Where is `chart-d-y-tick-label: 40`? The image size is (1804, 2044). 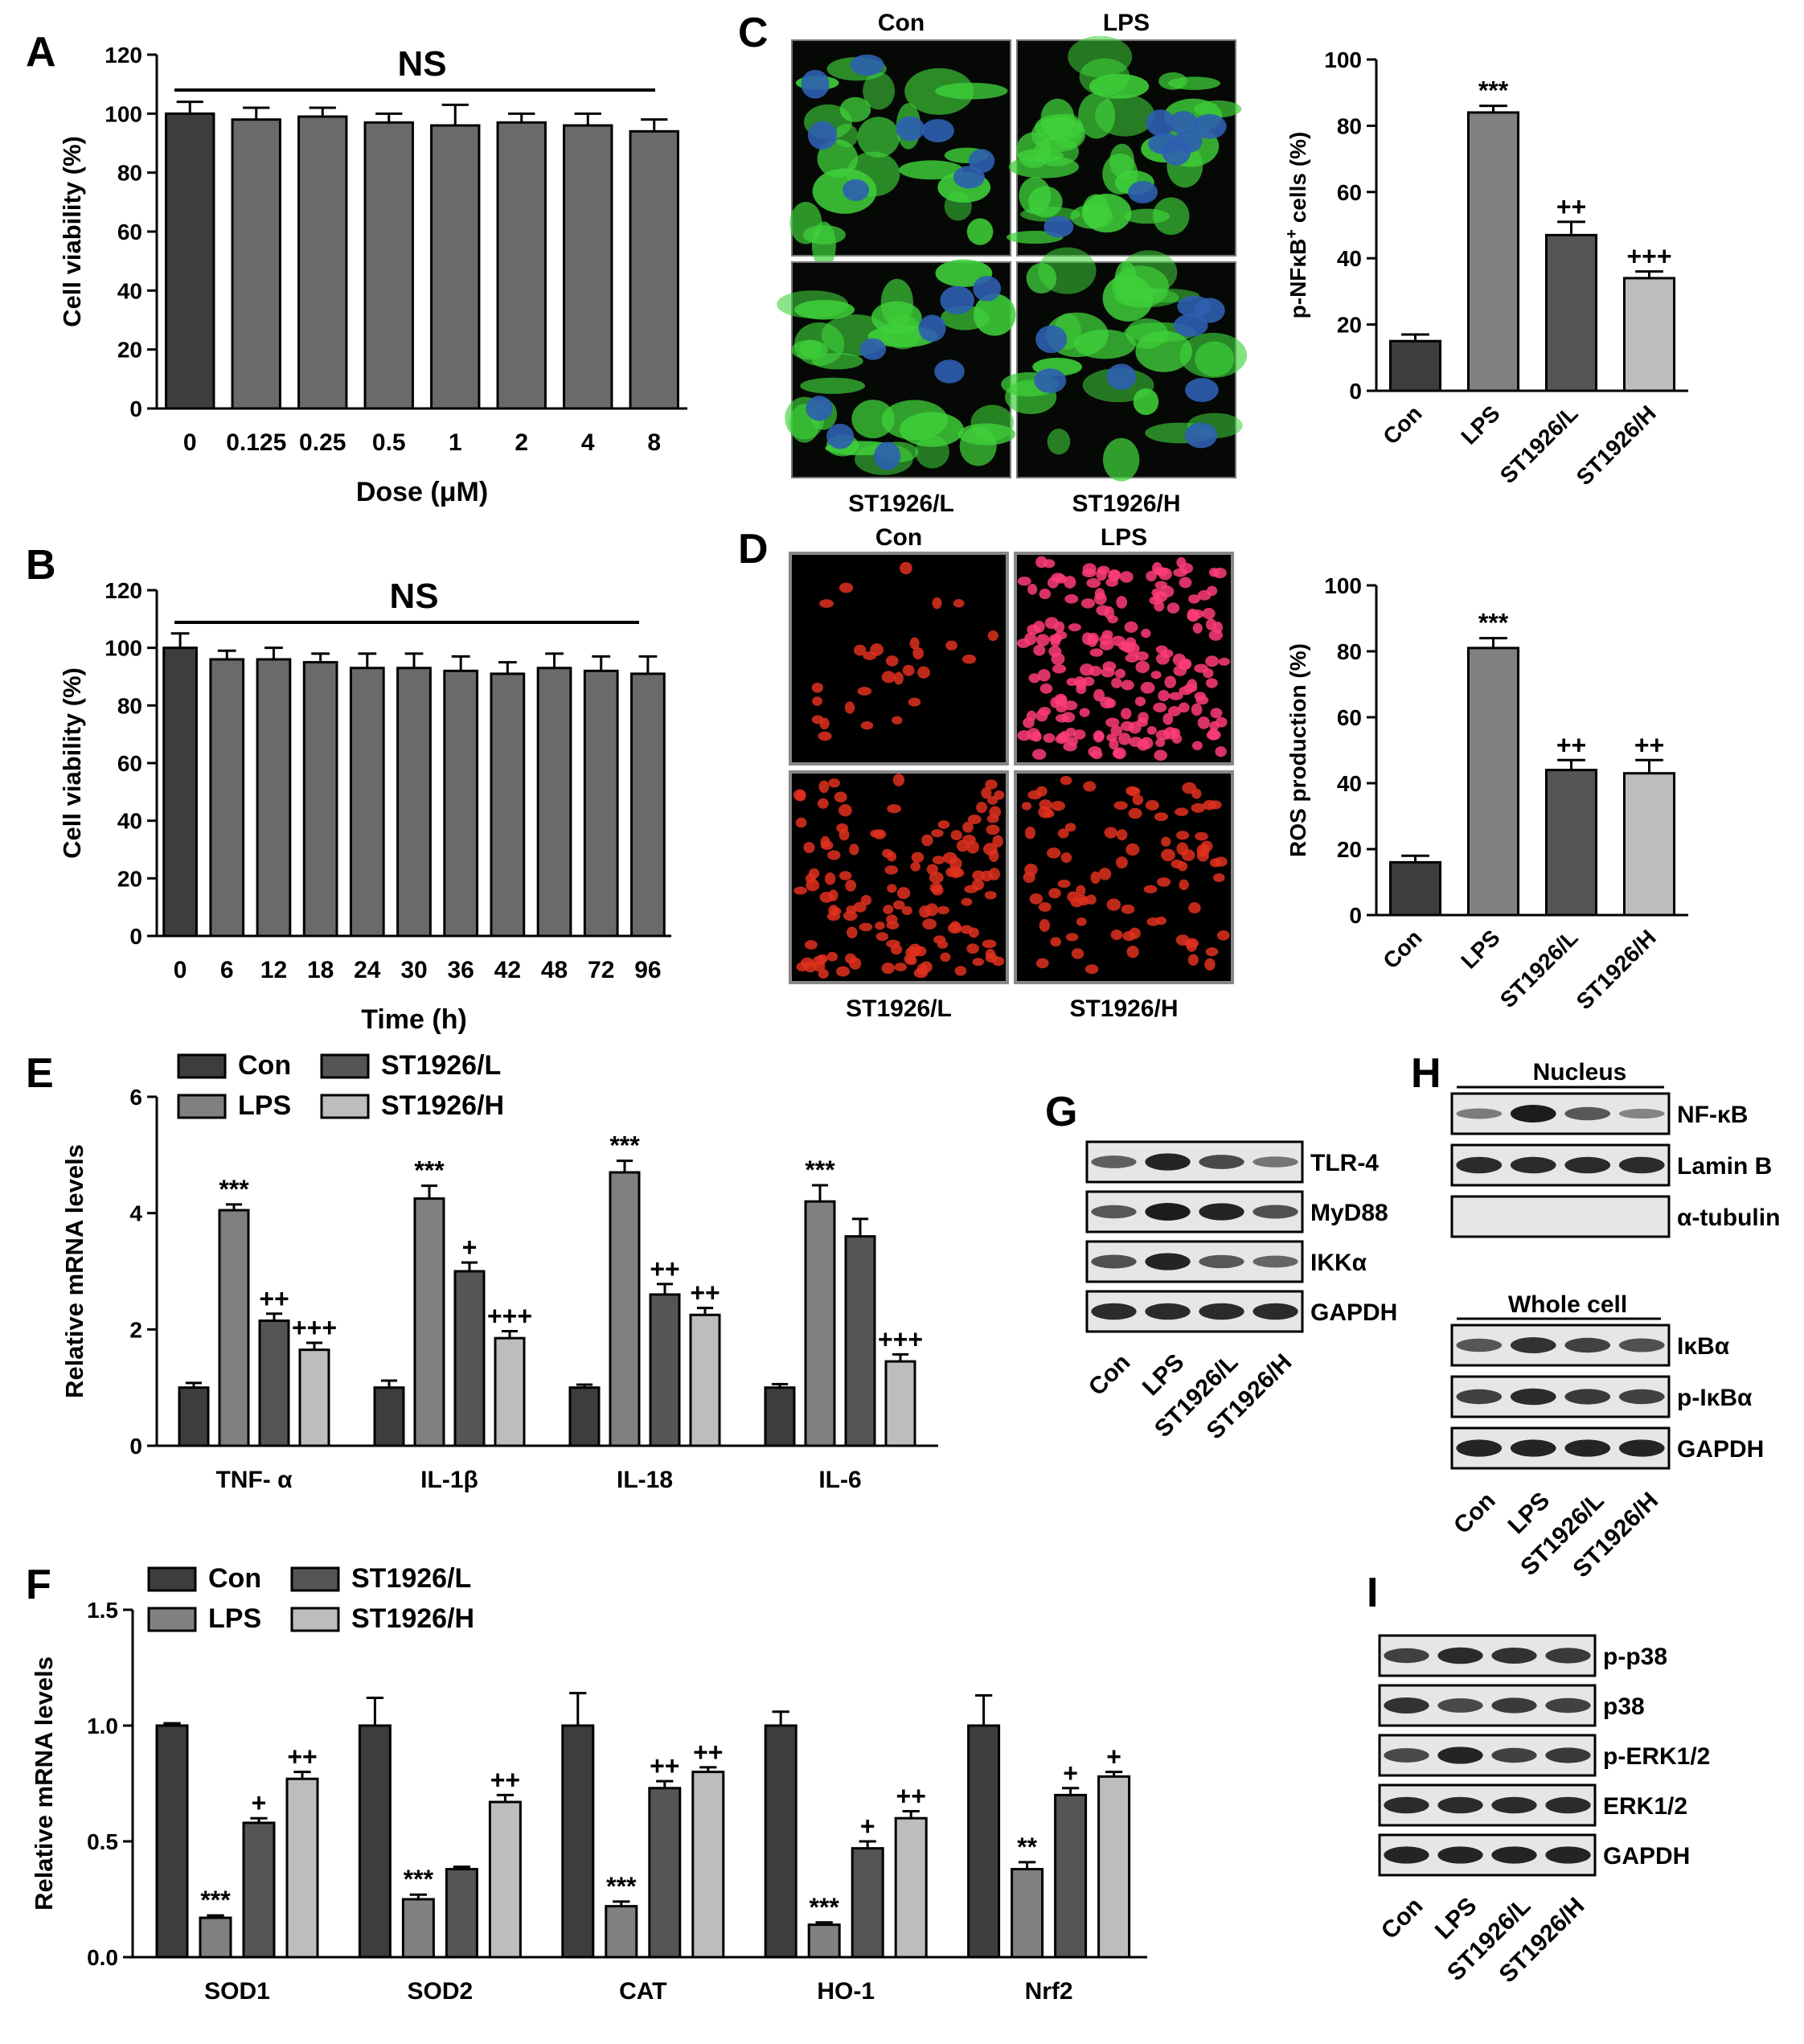 chart-d-y-tick-label: 40 is located at coordinates (1350, 783).